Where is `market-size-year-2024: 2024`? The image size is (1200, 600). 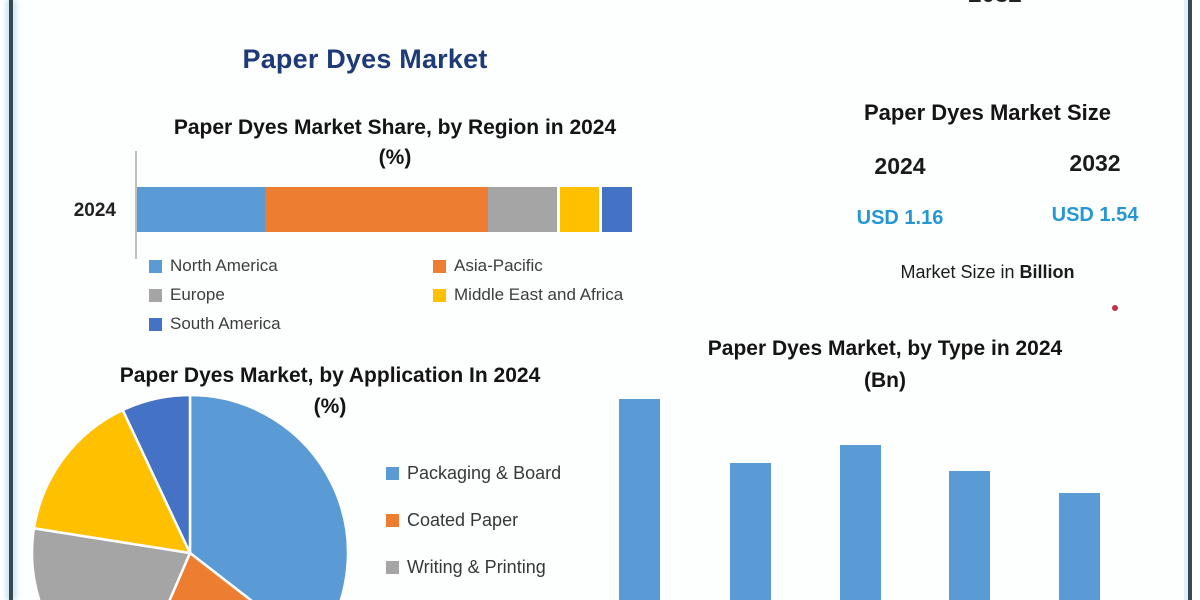 market-size-year-2024: 2024 is located at coordinates (900, 166).